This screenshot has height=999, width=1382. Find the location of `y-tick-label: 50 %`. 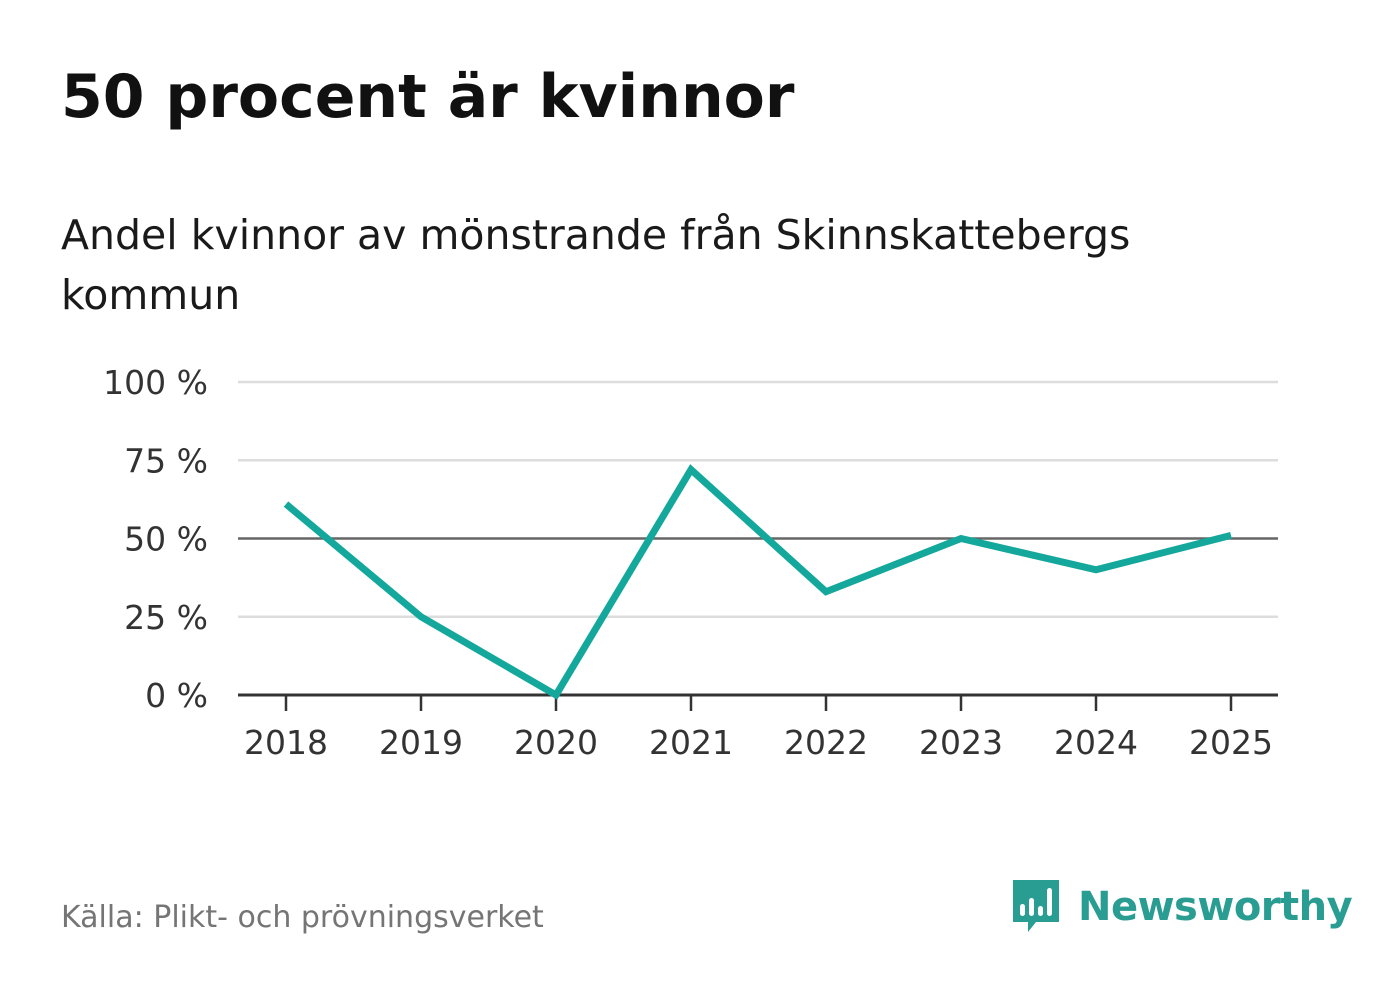

y-tick-label: 50 % is located at coordinates (166, 539).